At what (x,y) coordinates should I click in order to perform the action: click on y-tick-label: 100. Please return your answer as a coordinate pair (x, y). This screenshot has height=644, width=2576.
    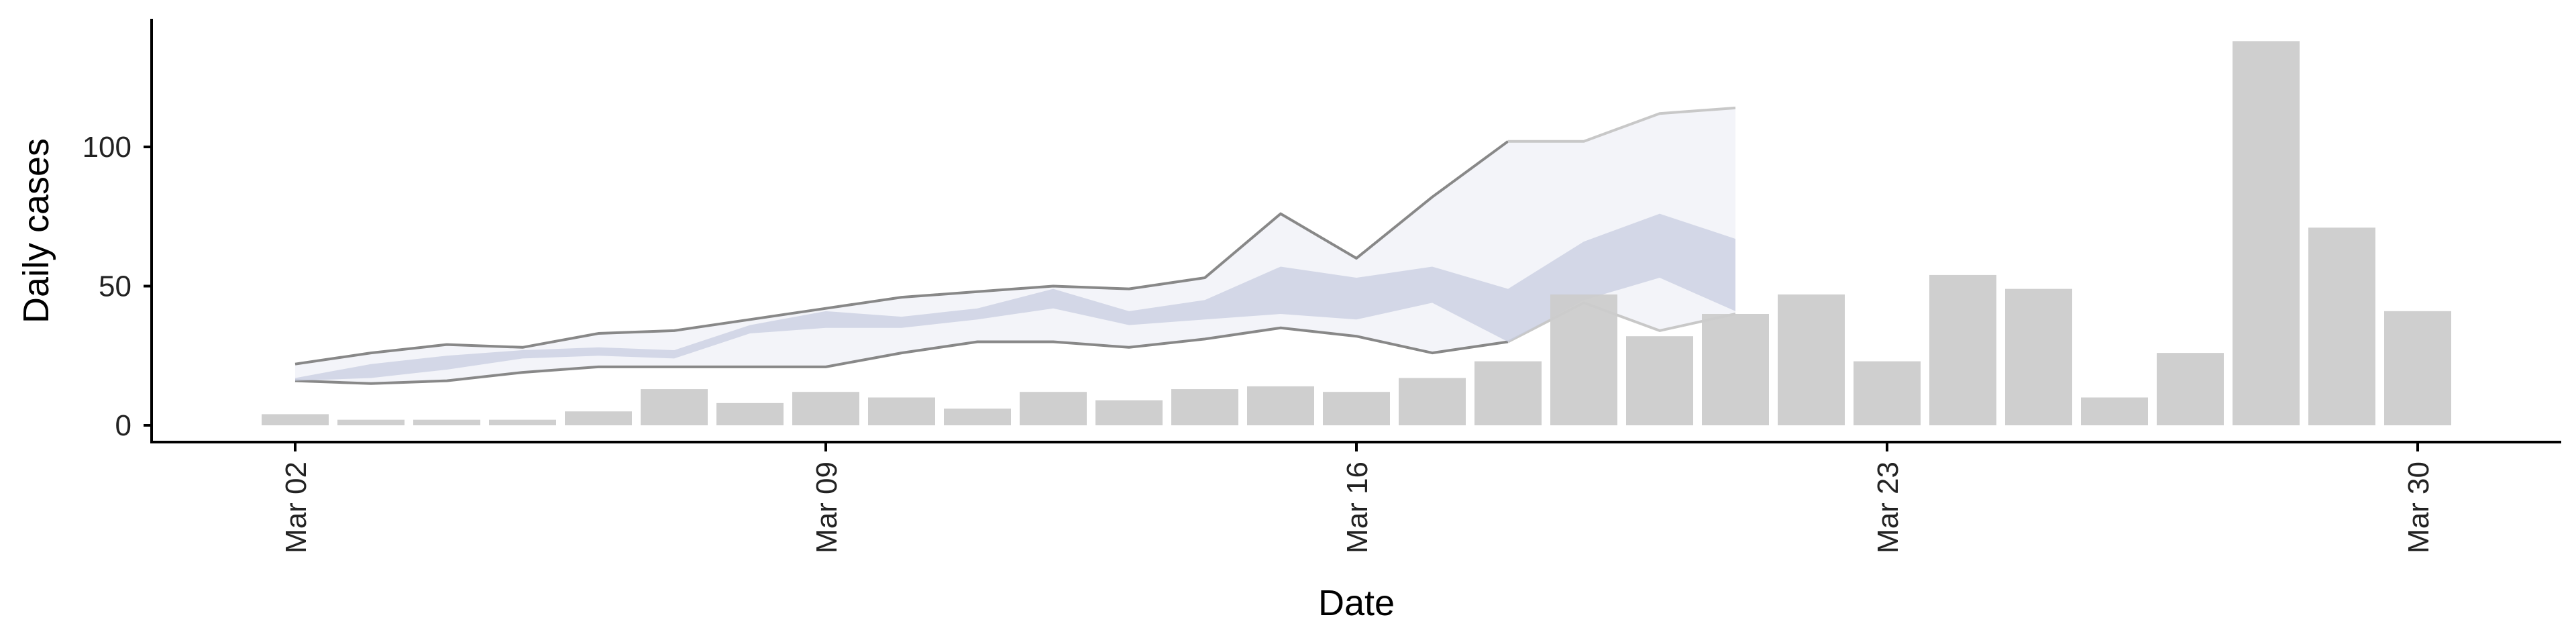
    Looking at the image, I should click on (107, 147).